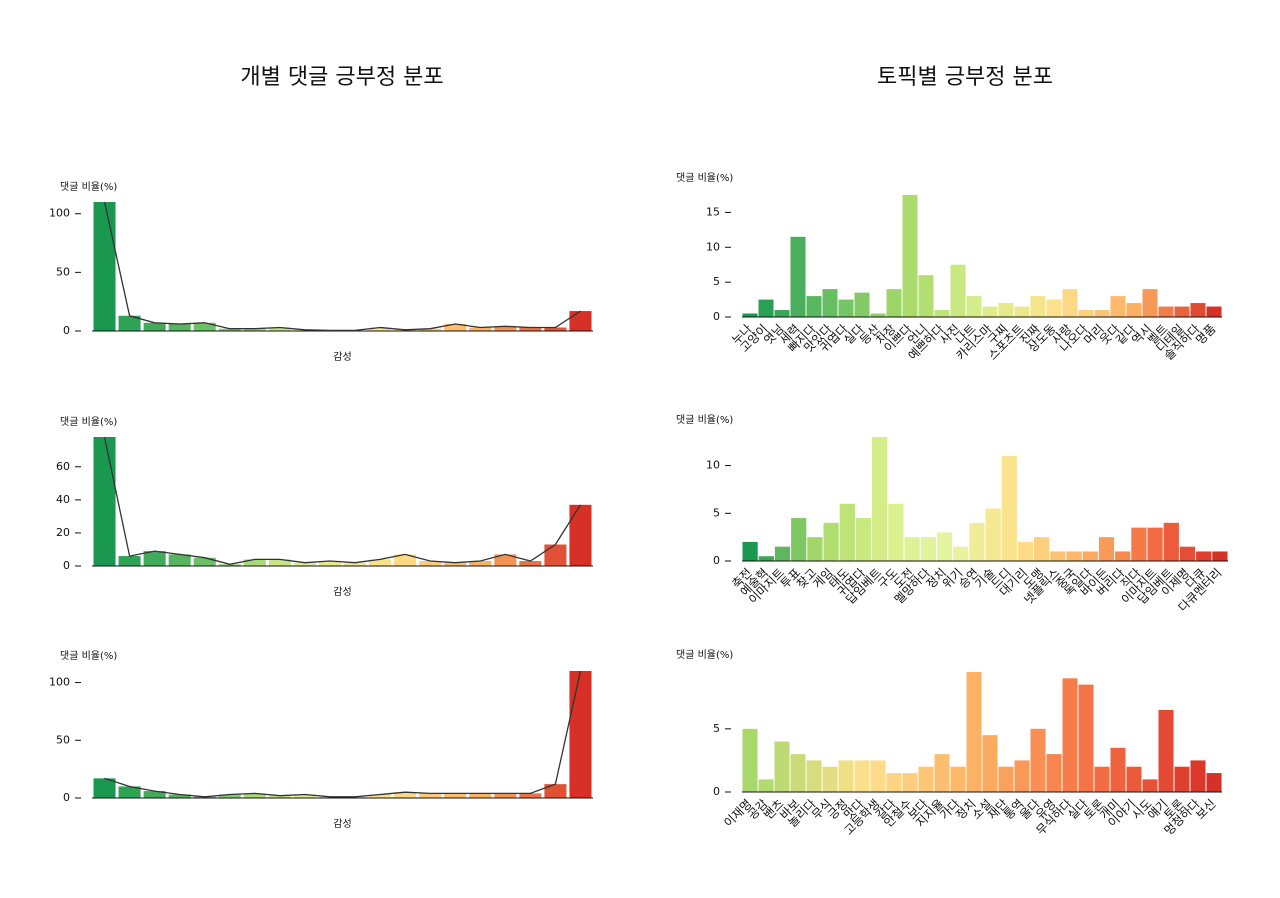  What do you see at coordinates (1206, 335) in the screenshot?
I see `x-tick-label: 명품` at bounding box center [1206, 335].